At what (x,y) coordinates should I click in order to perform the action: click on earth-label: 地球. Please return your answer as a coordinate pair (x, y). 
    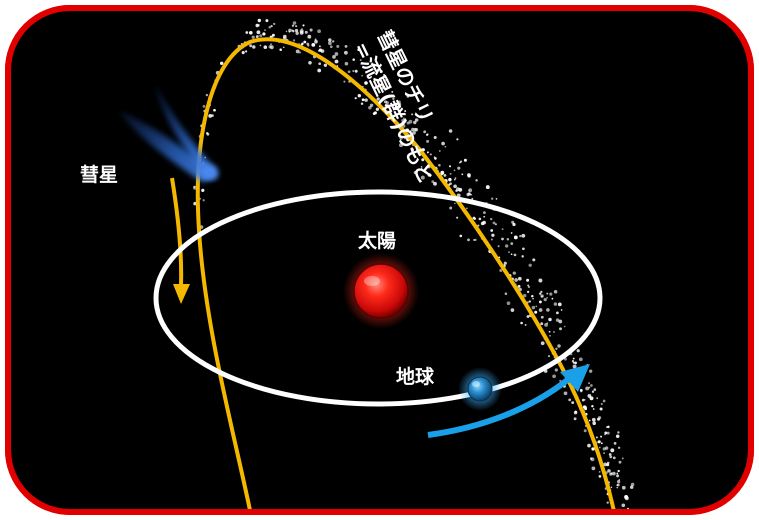
    Looking at the image, I should click on (415, 377).